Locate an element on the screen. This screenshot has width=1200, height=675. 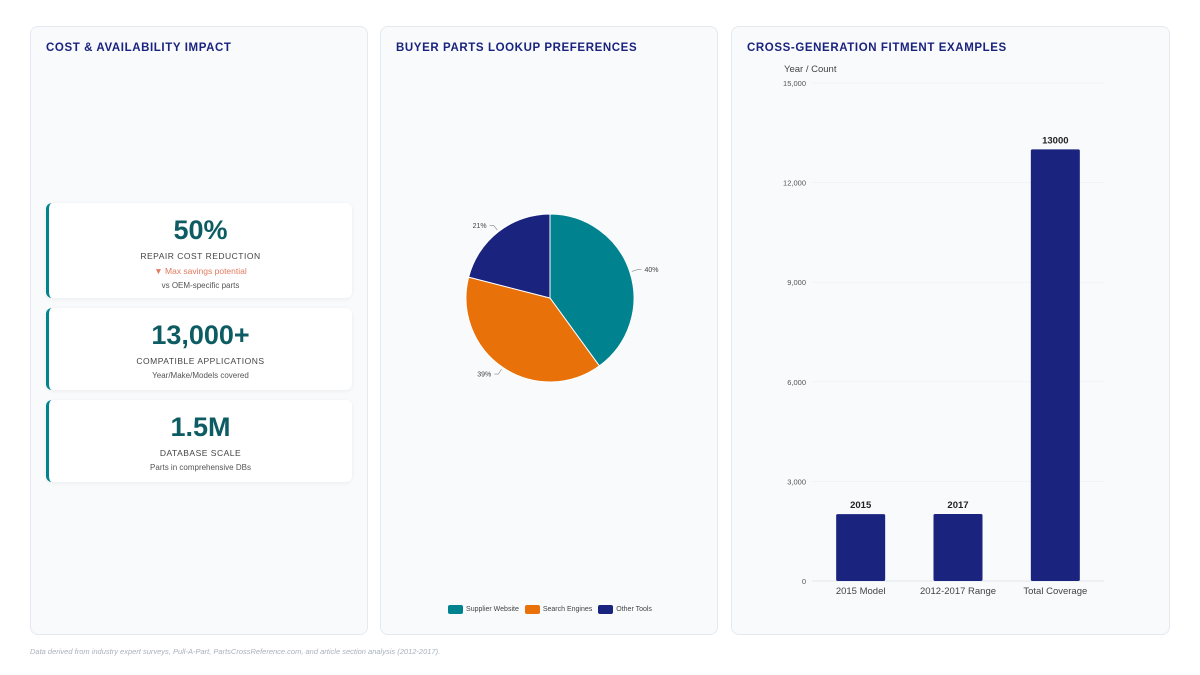
pie-data-label: 40% is located at coordinates (651, 270).